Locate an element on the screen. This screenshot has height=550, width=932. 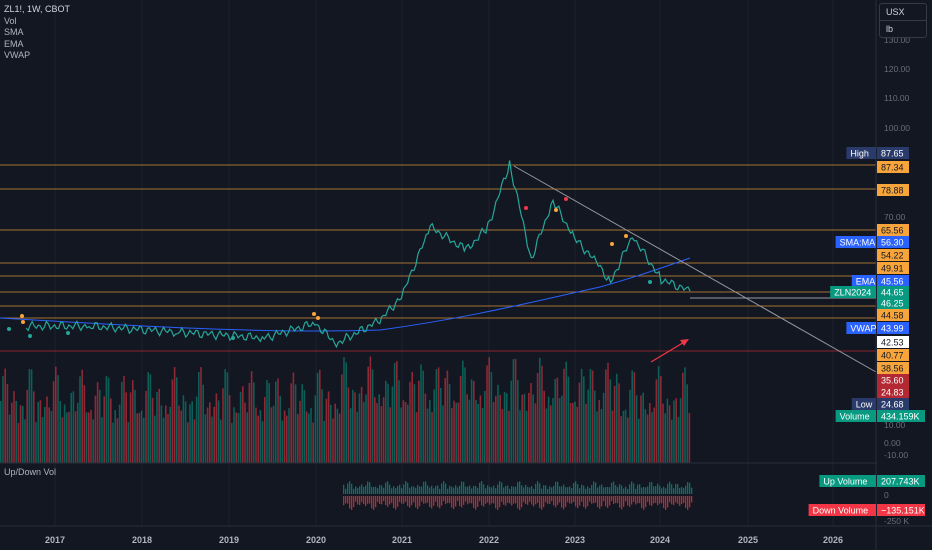
svg-text: 24.68 is located at coordinates (892, 405).